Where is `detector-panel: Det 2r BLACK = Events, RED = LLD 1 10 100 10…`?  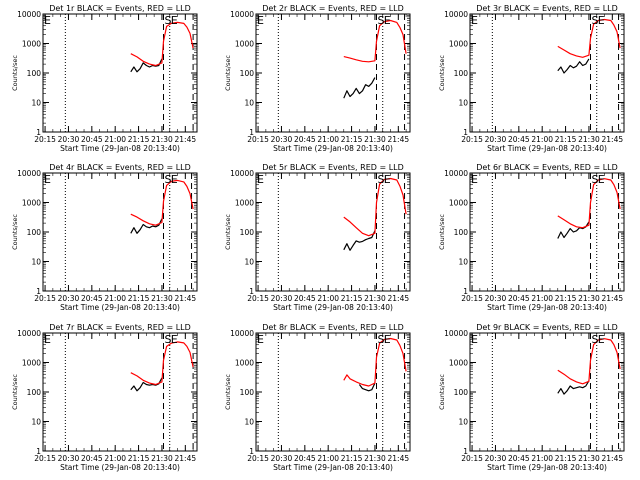 detector-panel: Det 2r BLACK = Events, RED = LLD 1 10 100 10… is located at coordinates (317, 78).